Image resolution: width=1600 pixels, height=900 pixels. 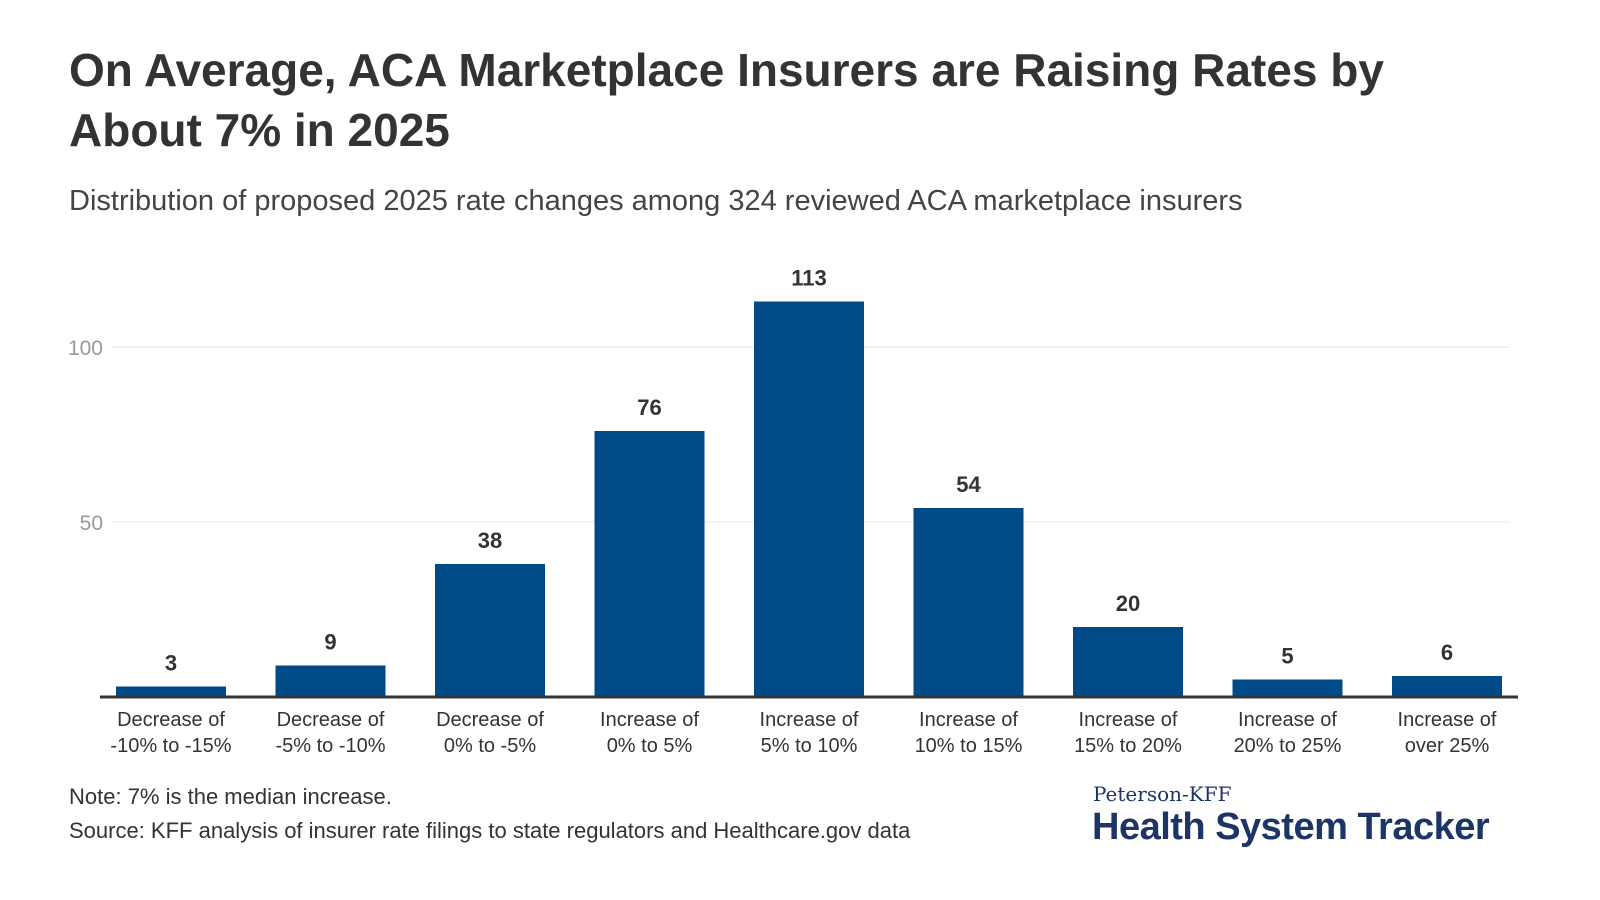 I want to click on x-tick-label: 5% to 10%, so click(x=809, y=746).